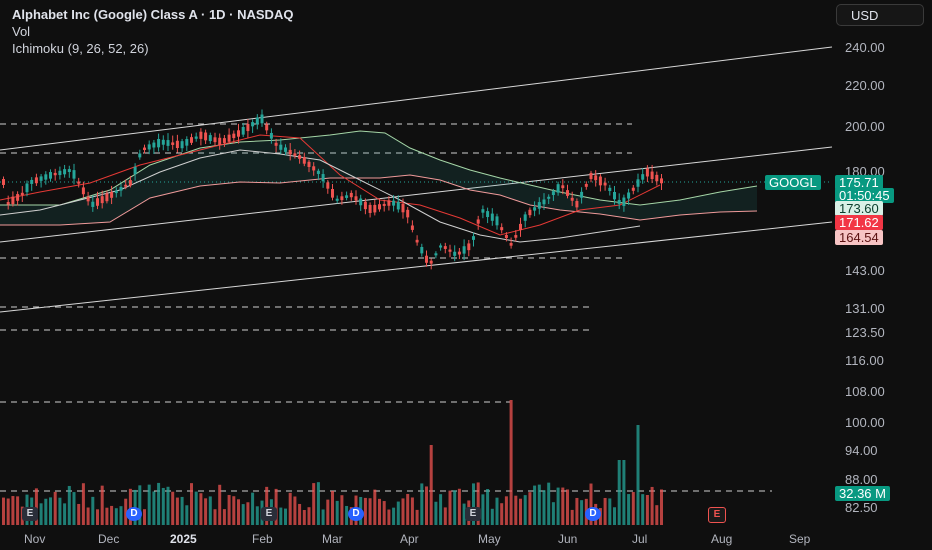  I want to click on time-label: Jun, so click(568, 539).